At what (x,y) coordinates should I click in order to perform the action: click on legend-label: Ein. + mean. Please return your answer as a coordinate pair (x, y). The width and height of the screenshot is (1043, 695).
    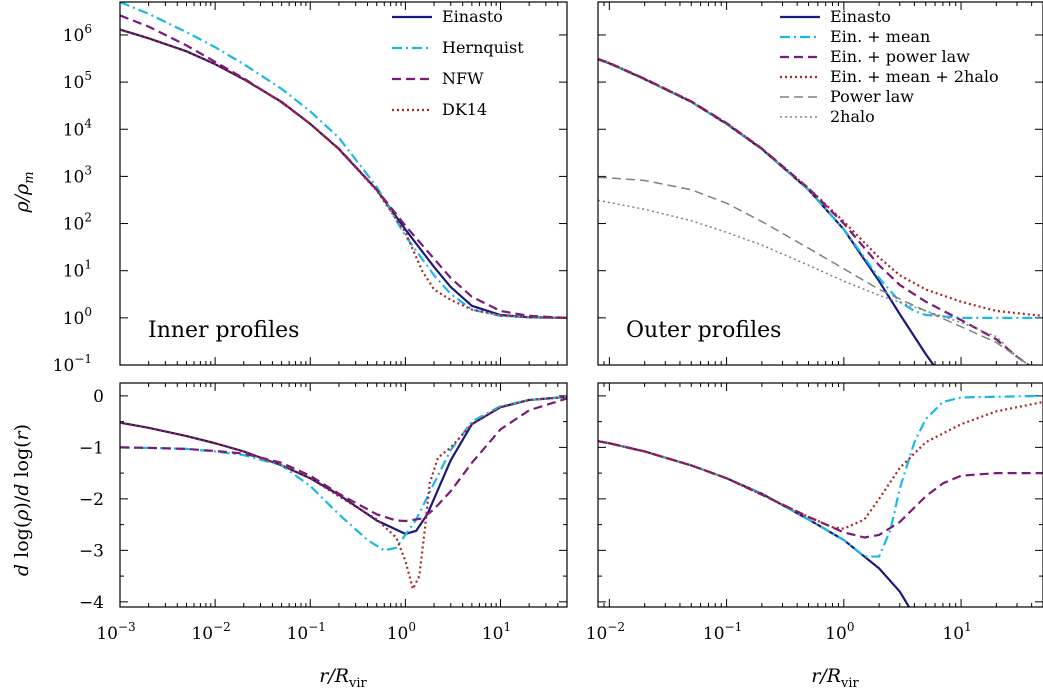
    Looking at the image, I should click on (880, 36).